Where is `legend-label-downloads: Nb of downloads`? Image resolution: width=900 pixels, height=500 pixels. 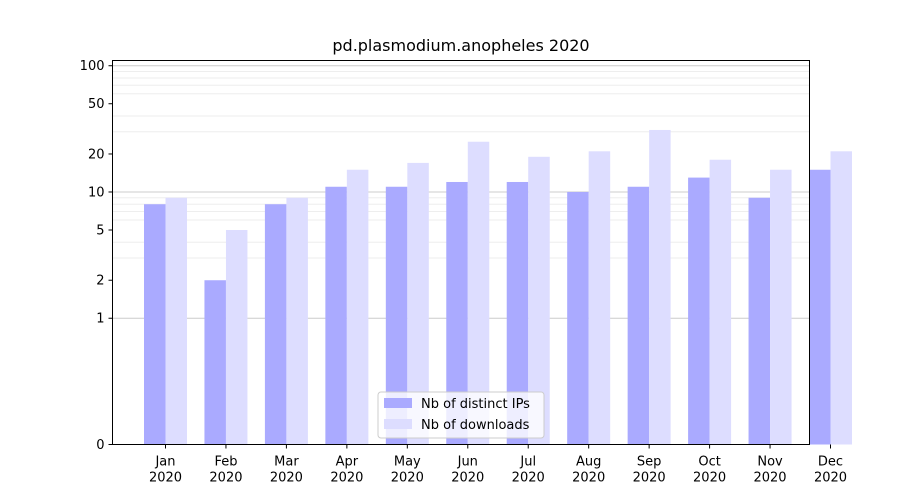 legend-label-downloads: Nb of downloads is located at coordinates (475, 425).